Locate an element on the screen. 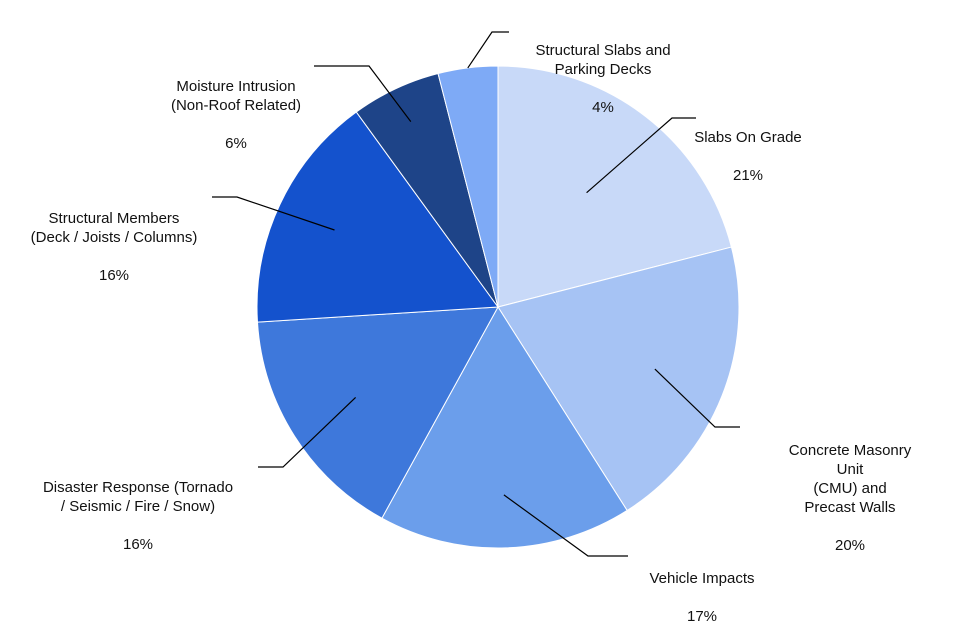 The image size is (975, 626). slice-label-name: Vehicle Impacts is located at coordinates (702, 578).